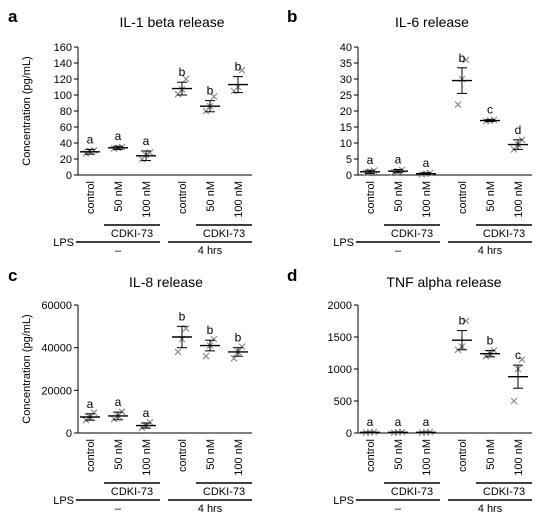  Describe the element at coordinates (340, 306) in the screenshot. I see `y-tick-label: 2000` at that location.